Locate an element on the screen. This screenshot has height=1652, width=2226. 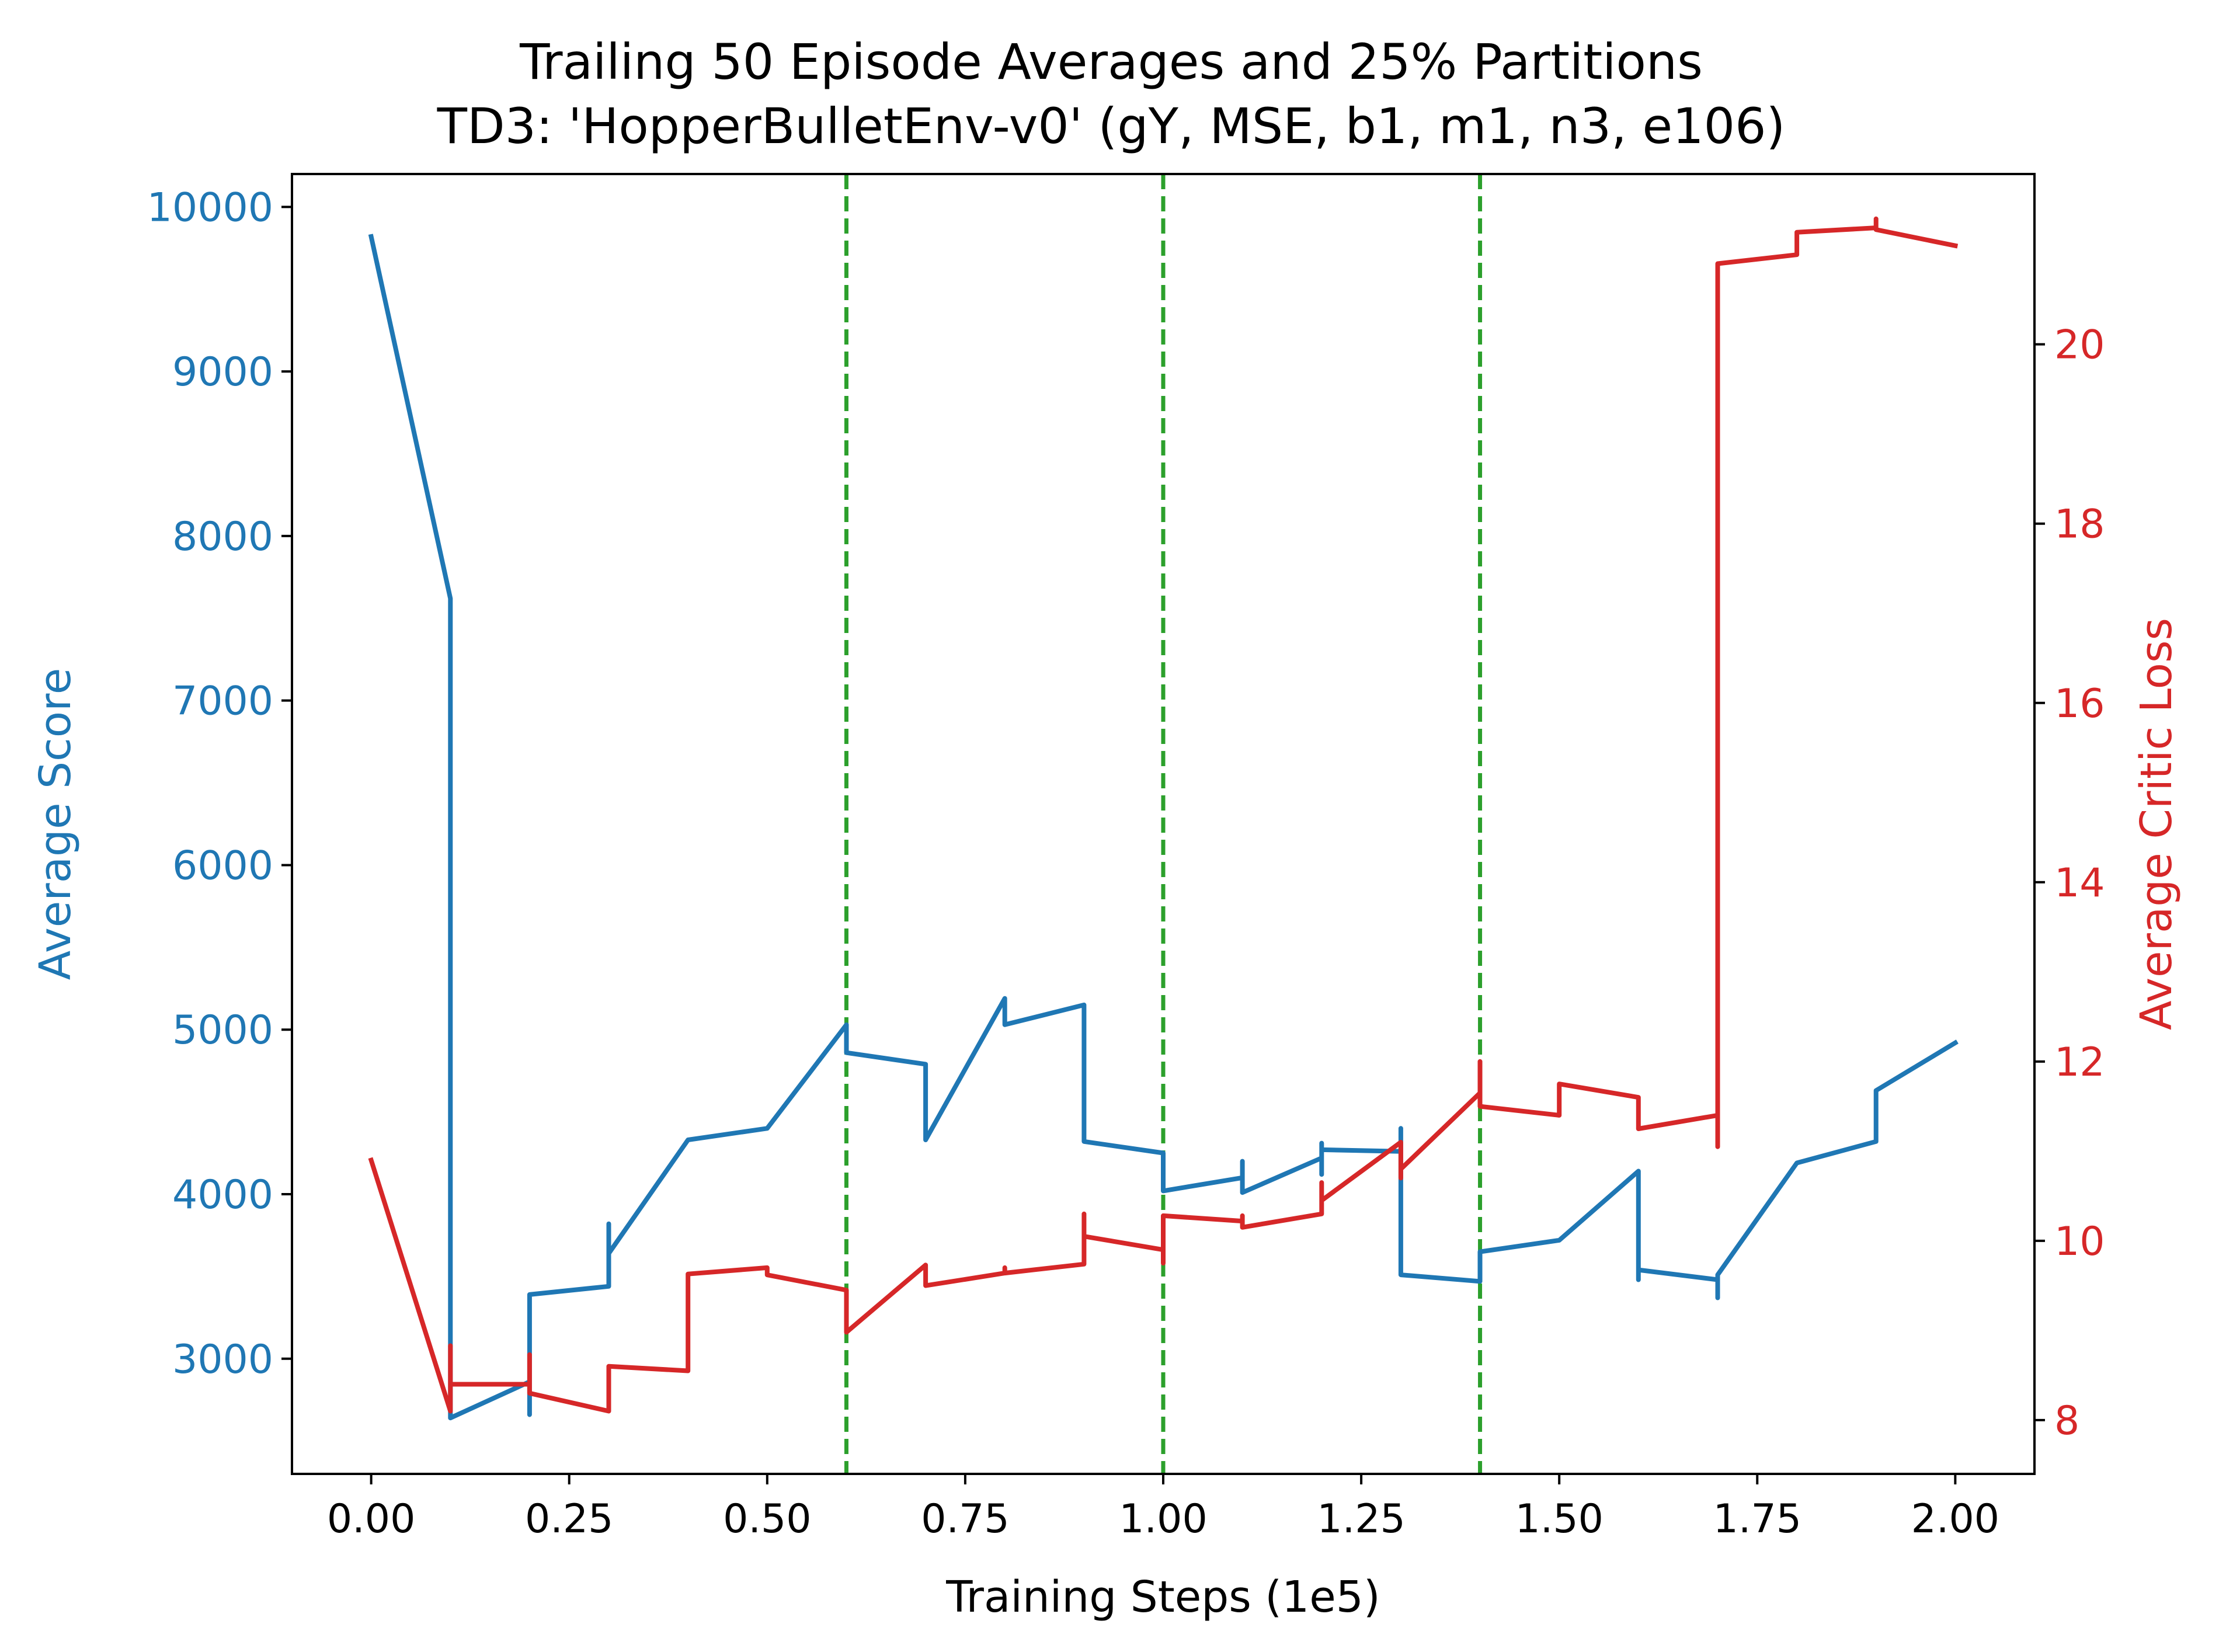
left-tick-label: 7000 is located at coordinates (222, 702).